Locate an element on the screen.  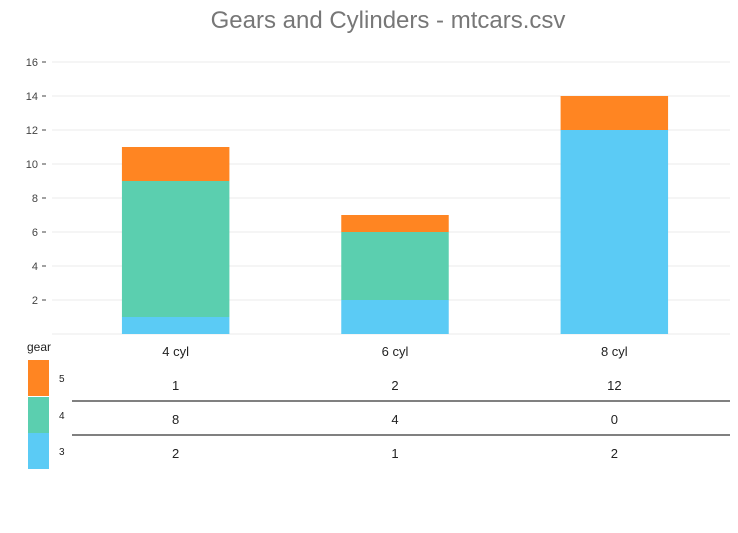
chart-title: Gears and Cylinders - mtcars.csv is located at coordinates (388, 20).